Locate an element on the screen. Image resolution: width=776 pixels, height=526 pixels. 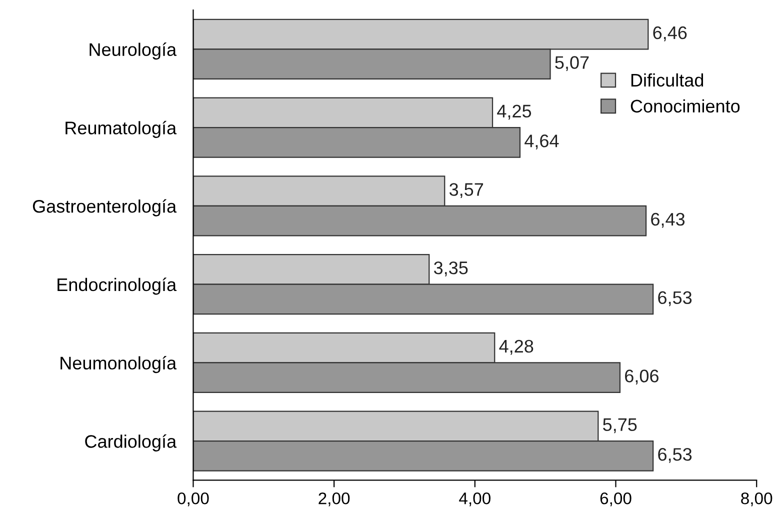
y-tick-label: Cardiología is located at coordinates (131, 443).